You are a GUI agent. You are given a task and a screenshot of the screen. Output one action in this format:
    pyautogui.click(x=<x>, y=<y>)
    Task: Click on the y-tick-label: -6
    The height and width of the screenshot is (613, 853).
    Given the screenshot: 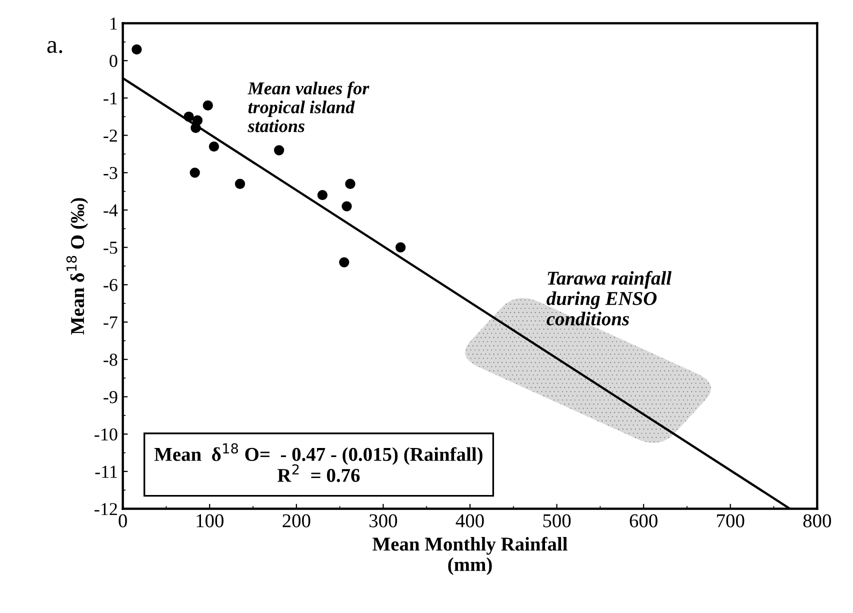 What is the action you would take?
    pyautogui.click(x=111, y=285)
    